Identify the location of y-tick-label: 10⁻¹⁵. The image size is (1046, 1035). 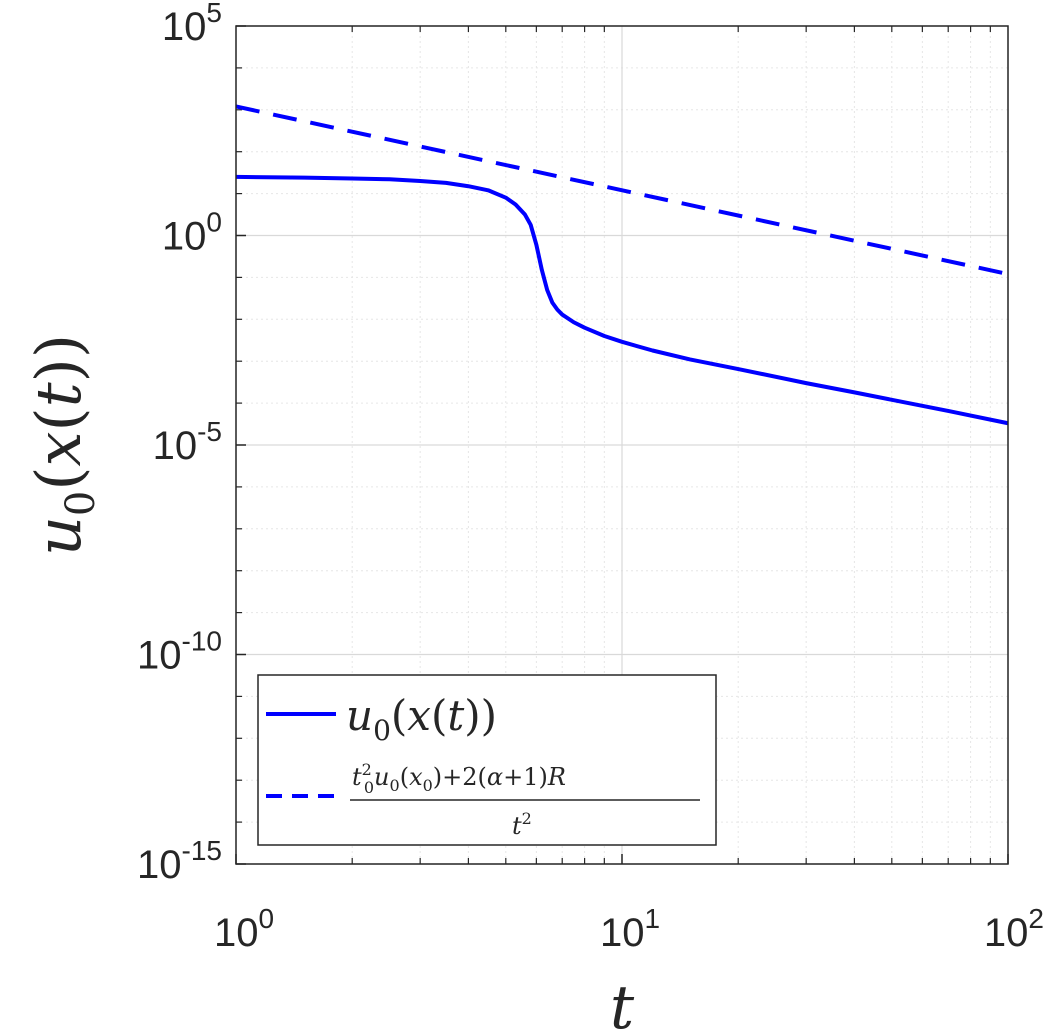
(179, 861).